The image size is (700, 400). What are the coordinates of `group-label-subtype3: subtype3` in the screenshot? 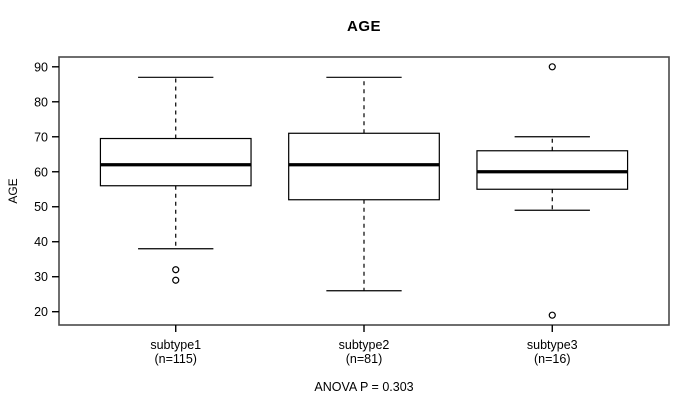 It's located at (552, 345).